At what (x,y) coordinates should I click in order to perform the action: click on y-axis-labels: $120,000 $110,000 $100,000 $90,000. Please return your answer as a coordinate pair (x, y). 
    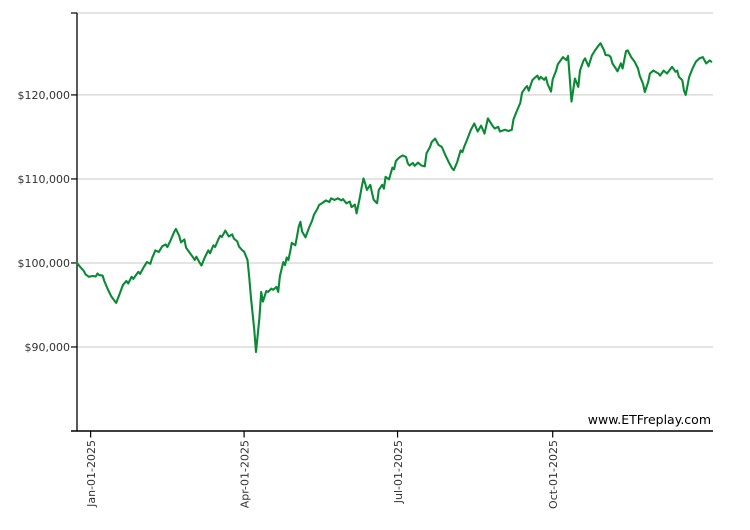
    Looking at the image, I should click on (44, 221).